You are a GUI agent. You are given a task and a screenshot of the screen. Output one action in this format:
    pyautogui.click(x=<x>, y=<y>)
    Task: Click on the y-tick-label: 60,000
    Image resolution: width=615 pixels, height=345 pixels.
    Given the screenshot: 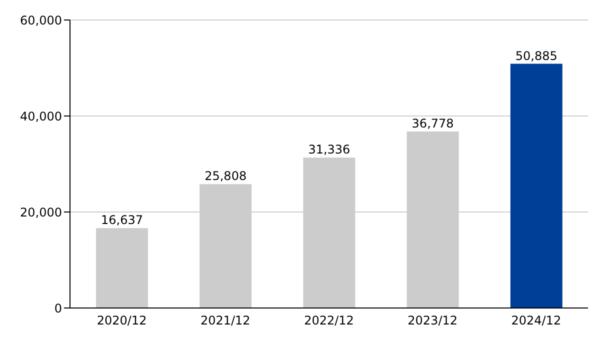 What is the action you would take?
    pyautogui.click(x=41, y=20)
    